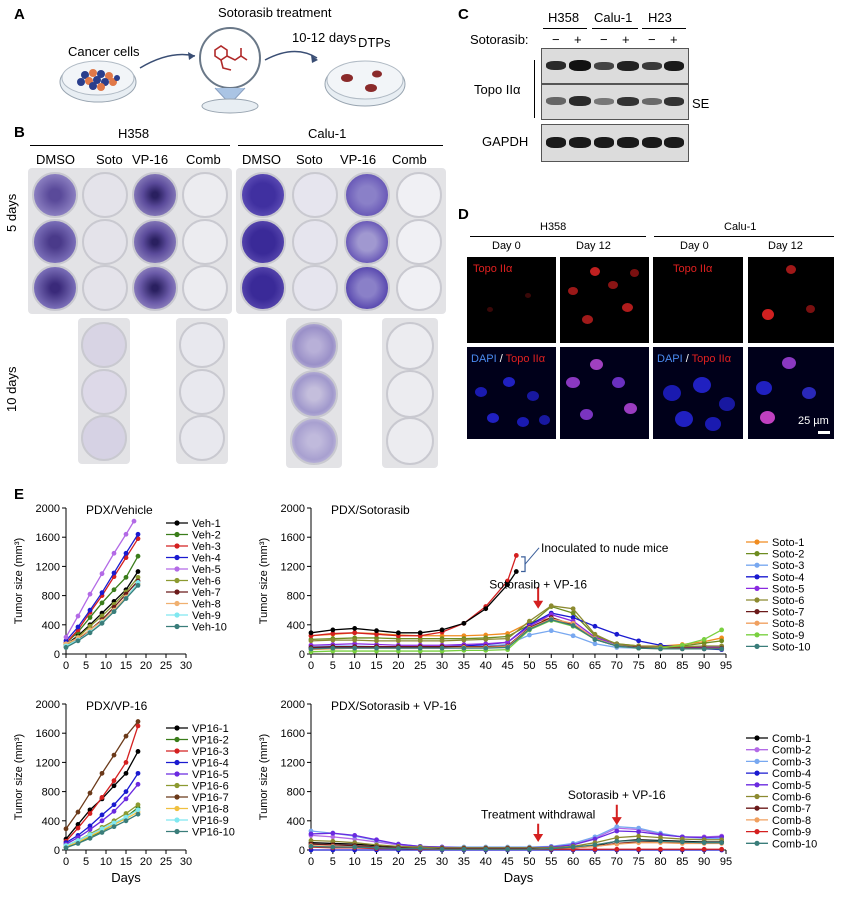  I want to click on vp16-legend-label: VP16-7, so click(210, 798).